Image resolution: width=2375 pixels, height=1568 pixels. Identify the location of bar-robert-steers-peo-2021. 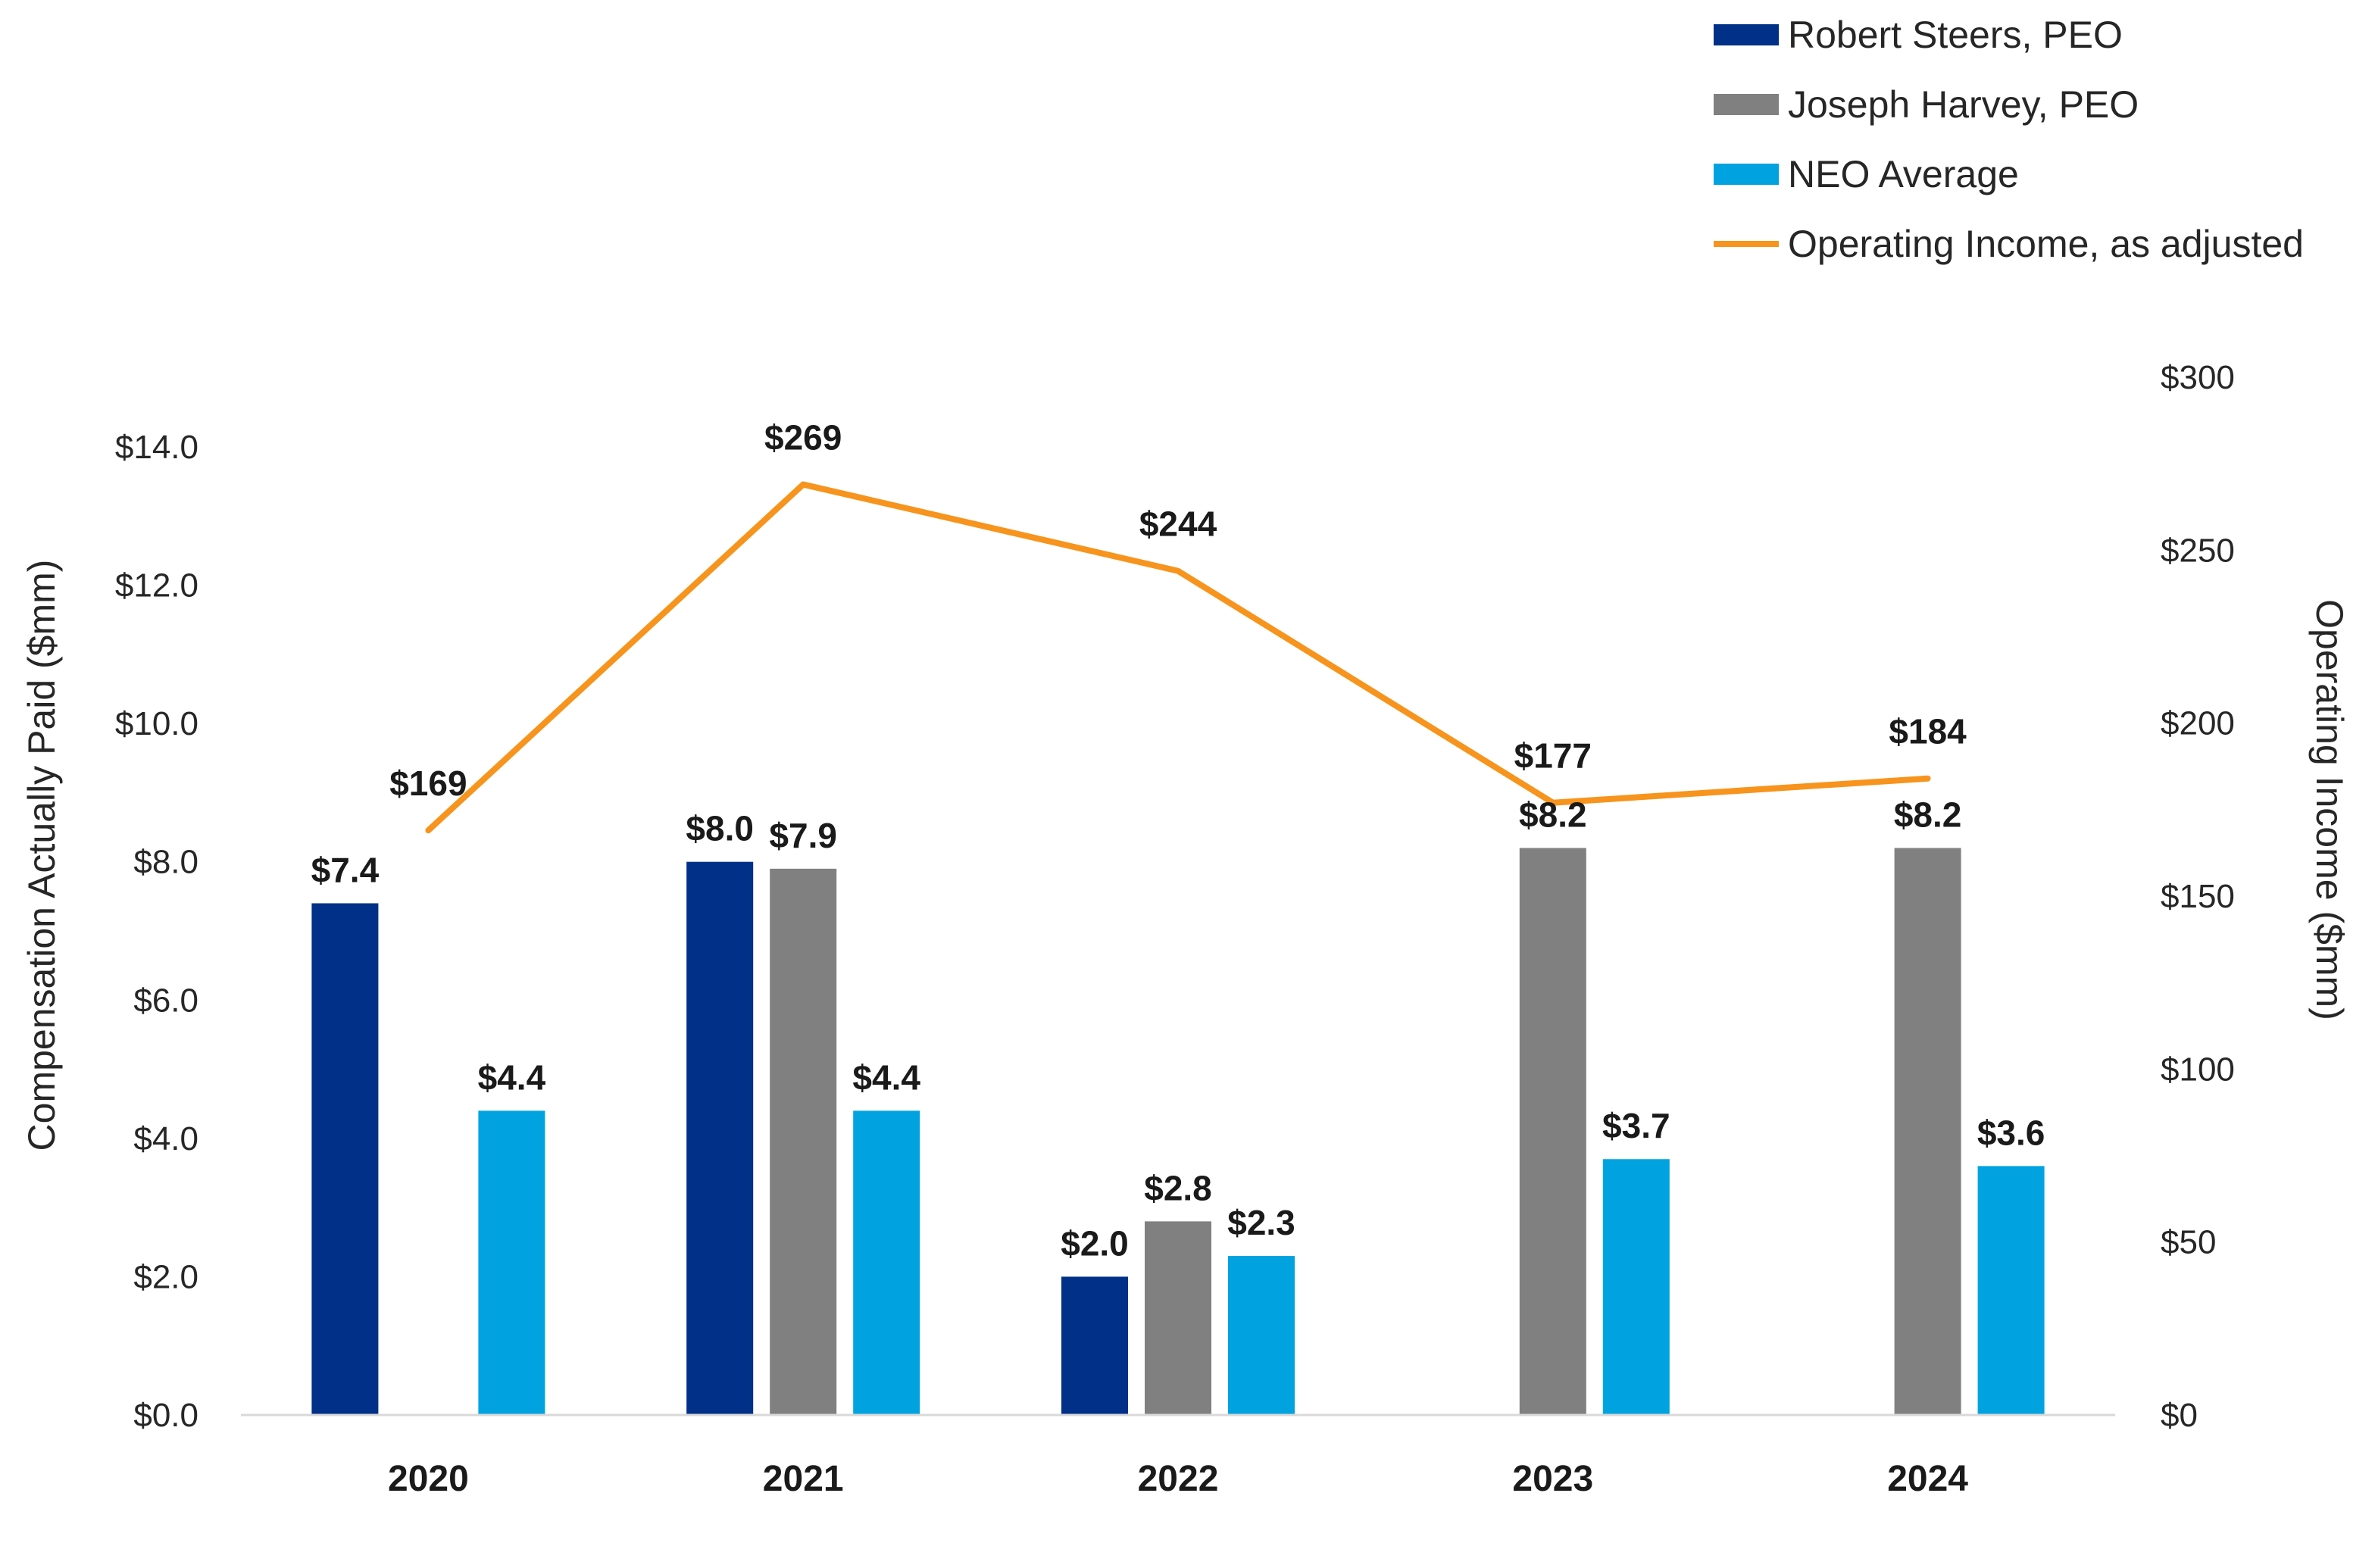
(720, 1138).